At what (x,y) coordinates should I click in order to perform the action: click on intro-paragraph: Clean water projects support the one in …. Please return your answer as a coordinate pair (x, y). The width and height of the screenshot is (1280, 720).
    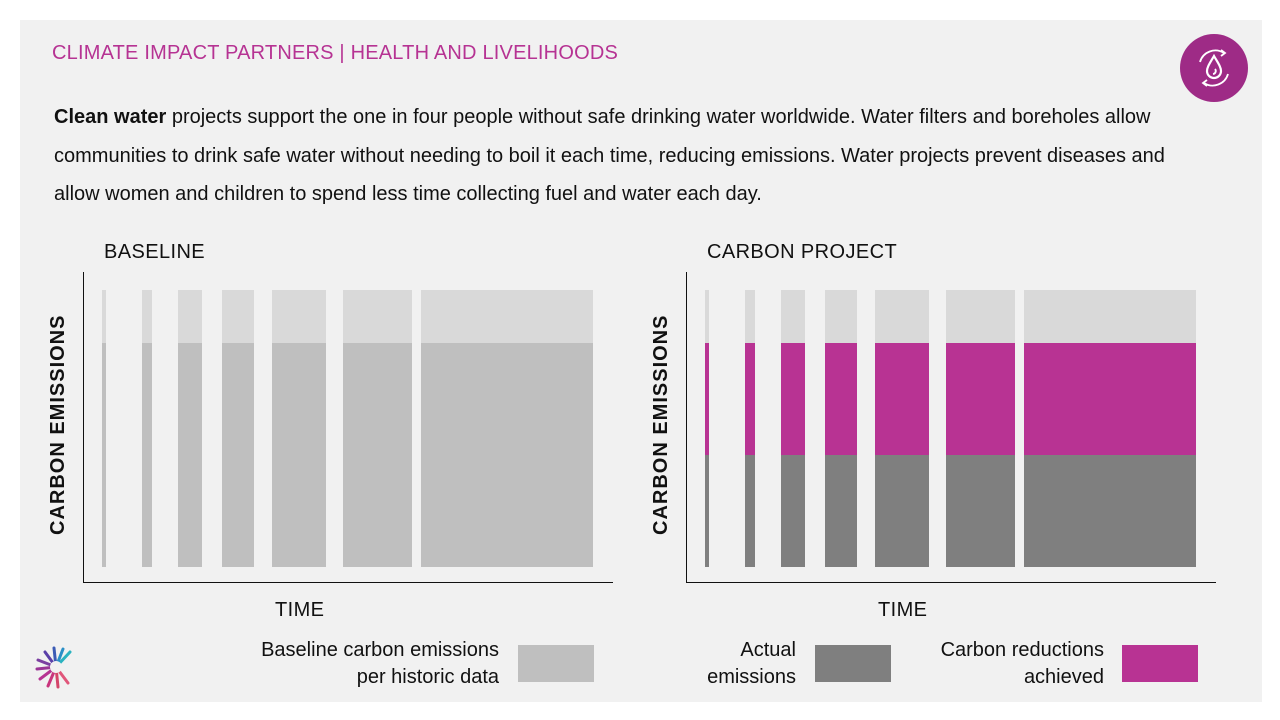
    Looking at the image, I should click on (624, 156).